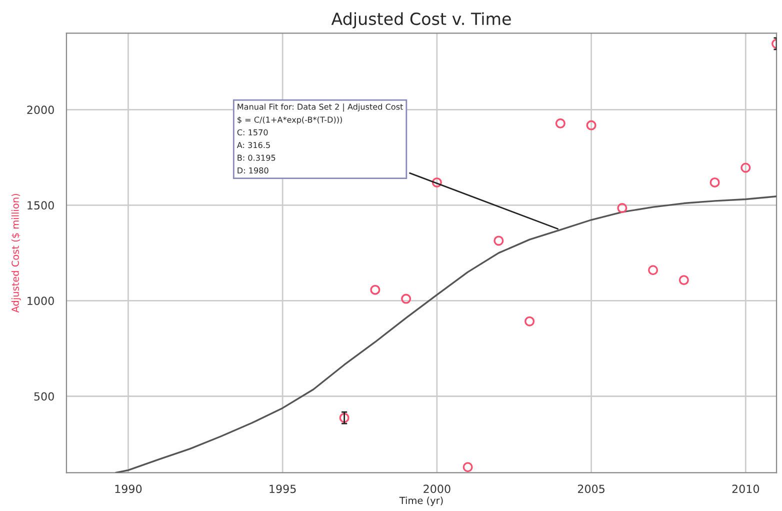 This screenshot has width=782, height=511. Describe the element at coordinates (44, 396) in the screenshot. I see `y-tick-label: 500` at that location.